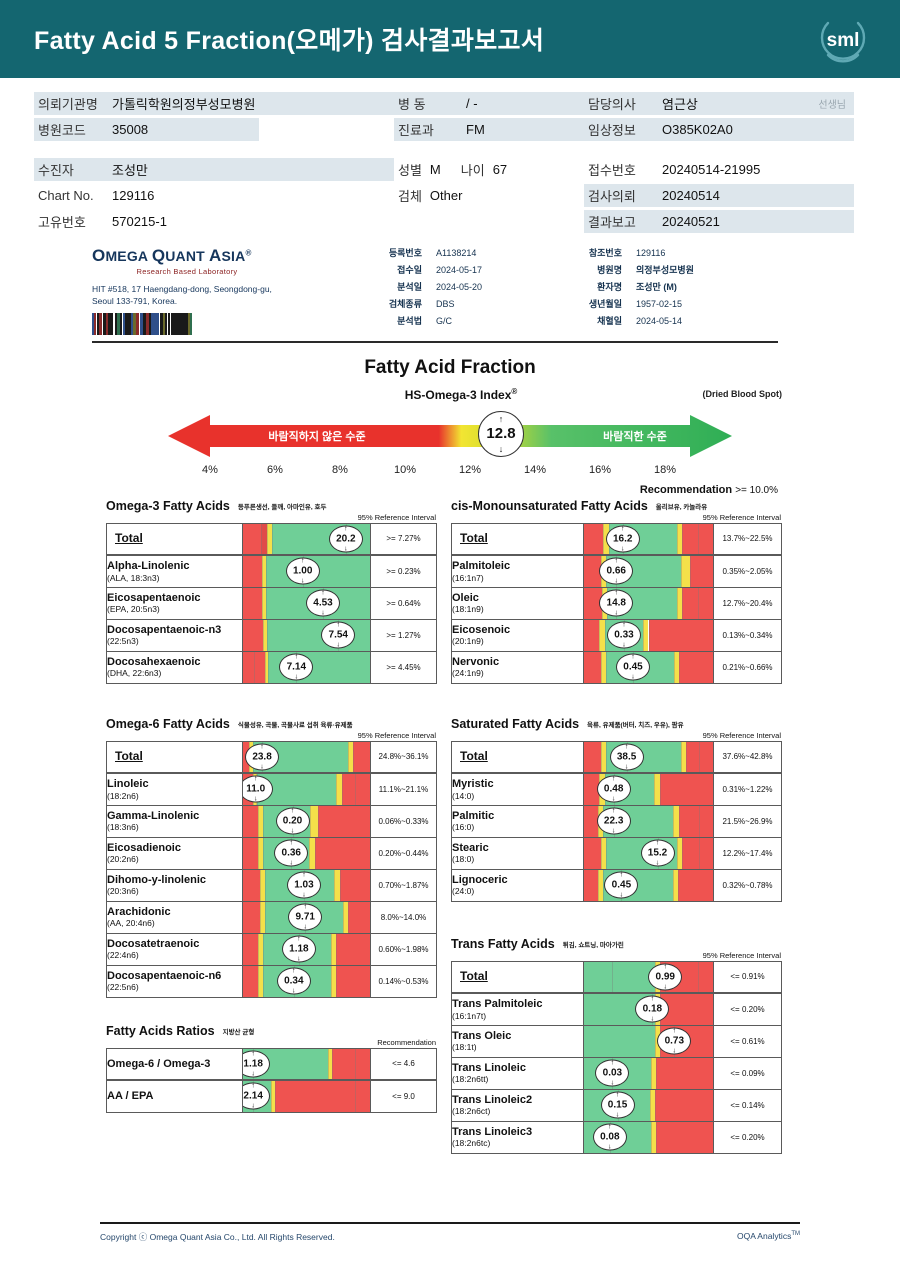 This screenshot has height=1271, width=900. I want to click on fatty-acid-name: Lignoceric, so click(480, 879).